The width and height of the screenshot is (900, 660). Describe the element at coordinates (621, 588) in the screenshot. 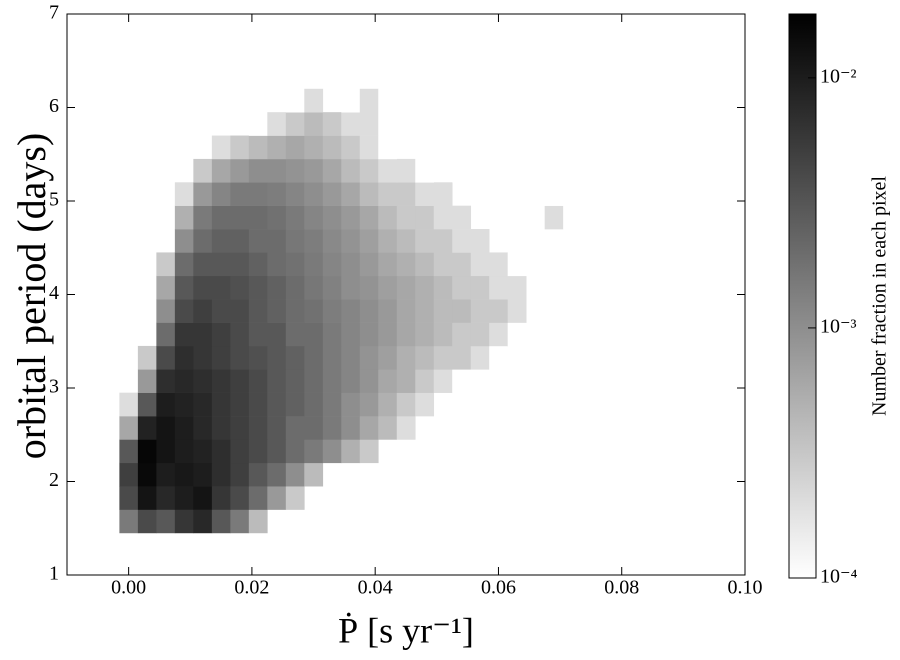

I see `x-tick-label: 0.08` at that location.